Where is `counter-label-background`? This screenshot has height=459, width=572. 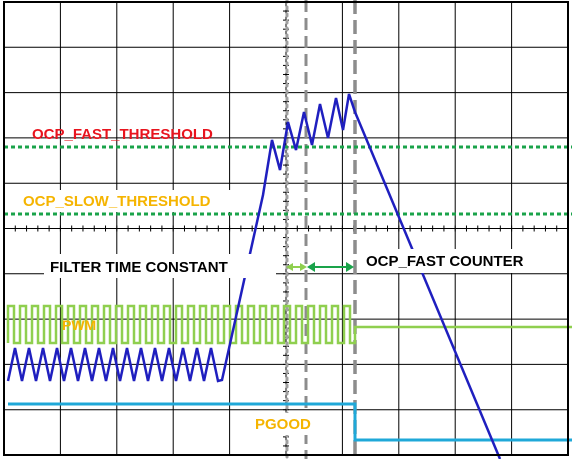
counter-label-background is located at coordinates (463, 261).